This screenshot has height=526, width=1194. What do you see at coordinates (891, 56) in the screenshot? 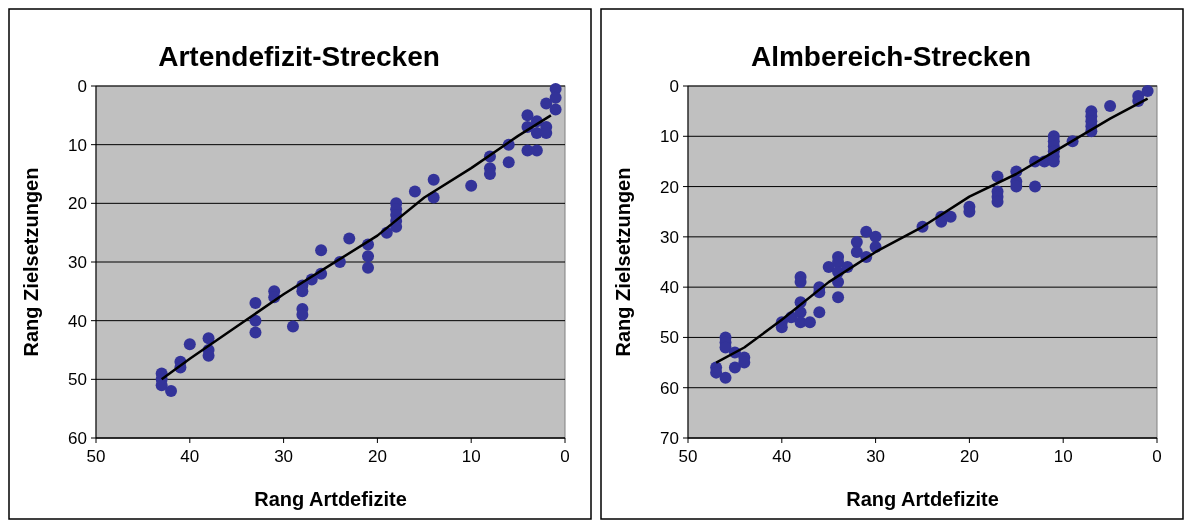
I see `chart-title: Almbereich-Strecken` at bounding box center [891, 56].